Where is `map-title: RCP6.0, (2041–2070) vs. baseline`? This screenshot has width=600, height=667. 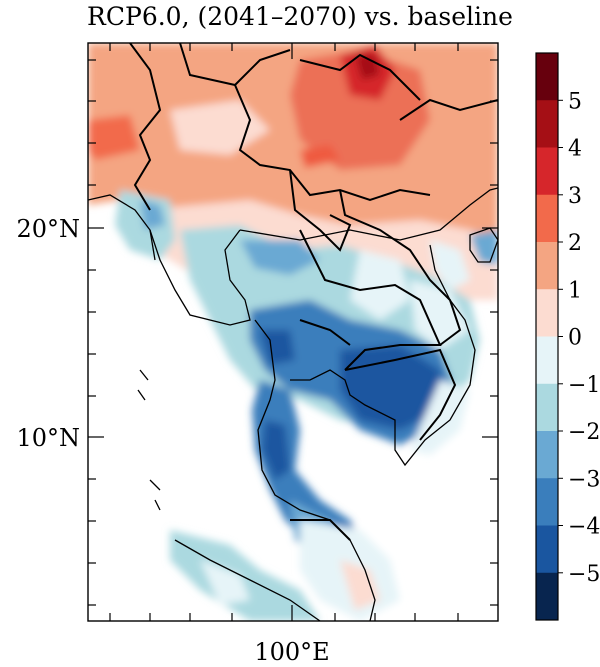
map-title: RCP6.0, (2041–2070) vs. baseline is located at coordinates (300, 16).